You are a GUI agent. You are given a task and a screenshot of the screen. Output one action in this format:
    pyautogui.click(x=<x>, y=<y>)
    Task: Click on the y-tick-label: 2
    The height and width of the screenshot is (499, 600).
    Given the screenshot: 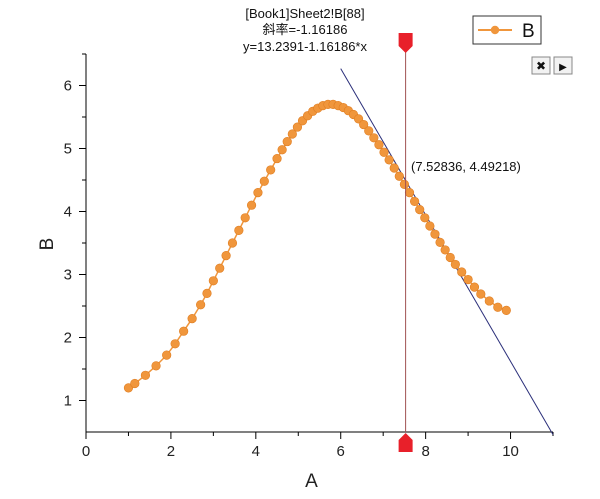 What is the action you would take?
    pyautogui.click(x=68, y=338)
    